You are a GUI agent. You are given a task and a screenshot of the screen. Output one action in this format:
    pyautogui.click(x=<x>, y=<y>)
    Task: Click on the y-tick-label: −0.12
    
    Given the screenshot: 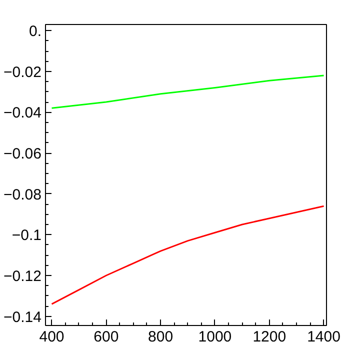 What is the action you would take?
    pyautogui.click(x=23, y=277)
    